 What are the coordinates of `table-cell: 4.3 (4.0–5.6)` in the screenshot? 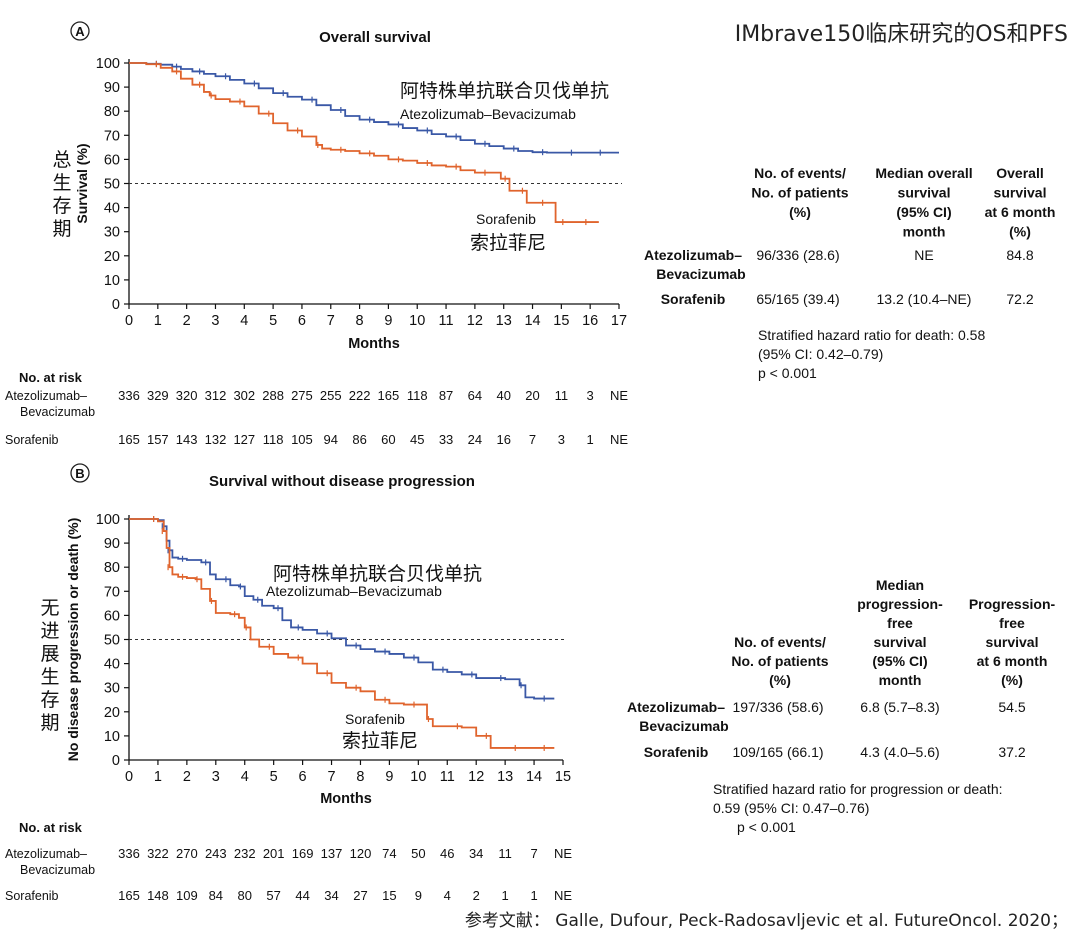 It's located at (899, 752).